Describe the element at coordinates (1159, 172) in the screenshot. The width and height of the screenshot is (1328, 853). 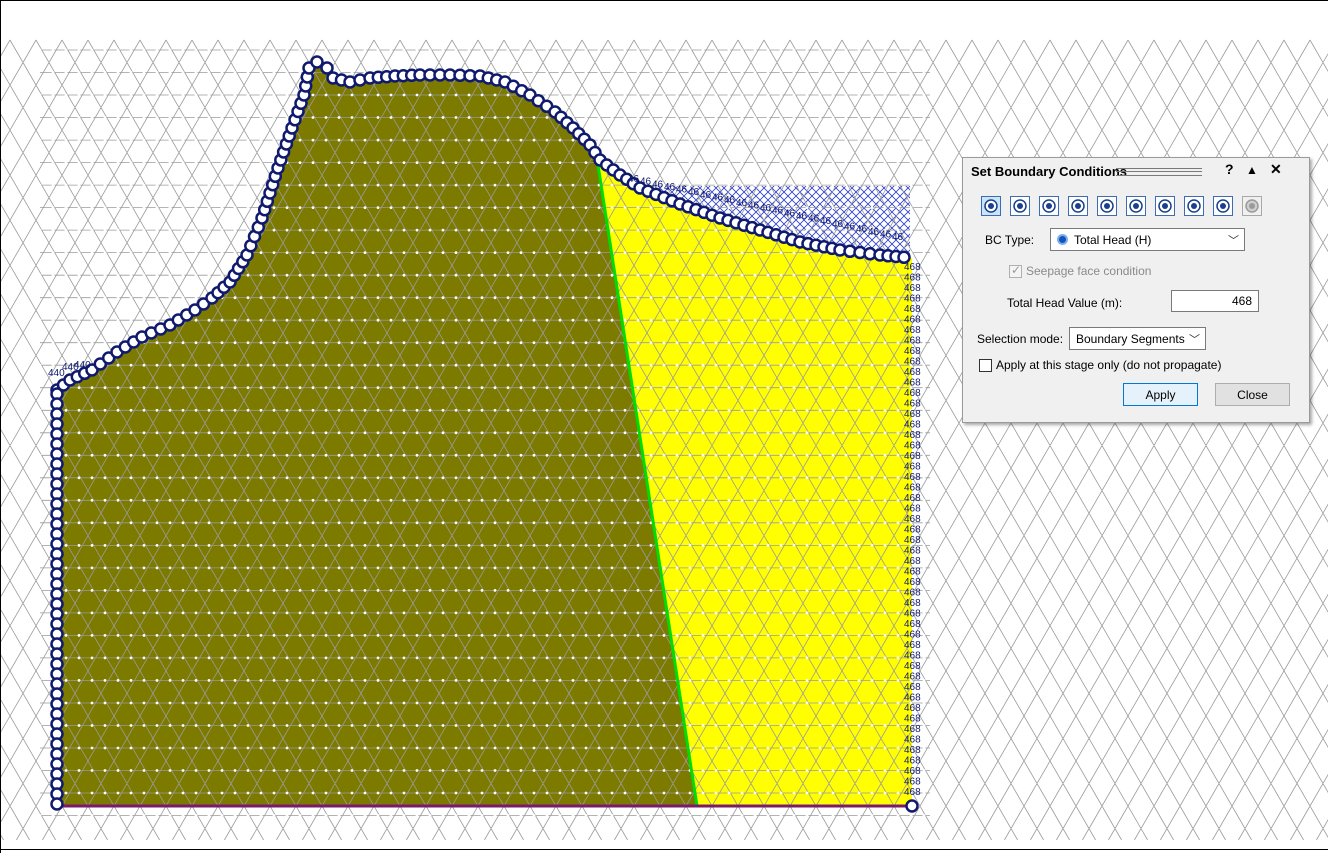
I see `drag-grip` at that location.